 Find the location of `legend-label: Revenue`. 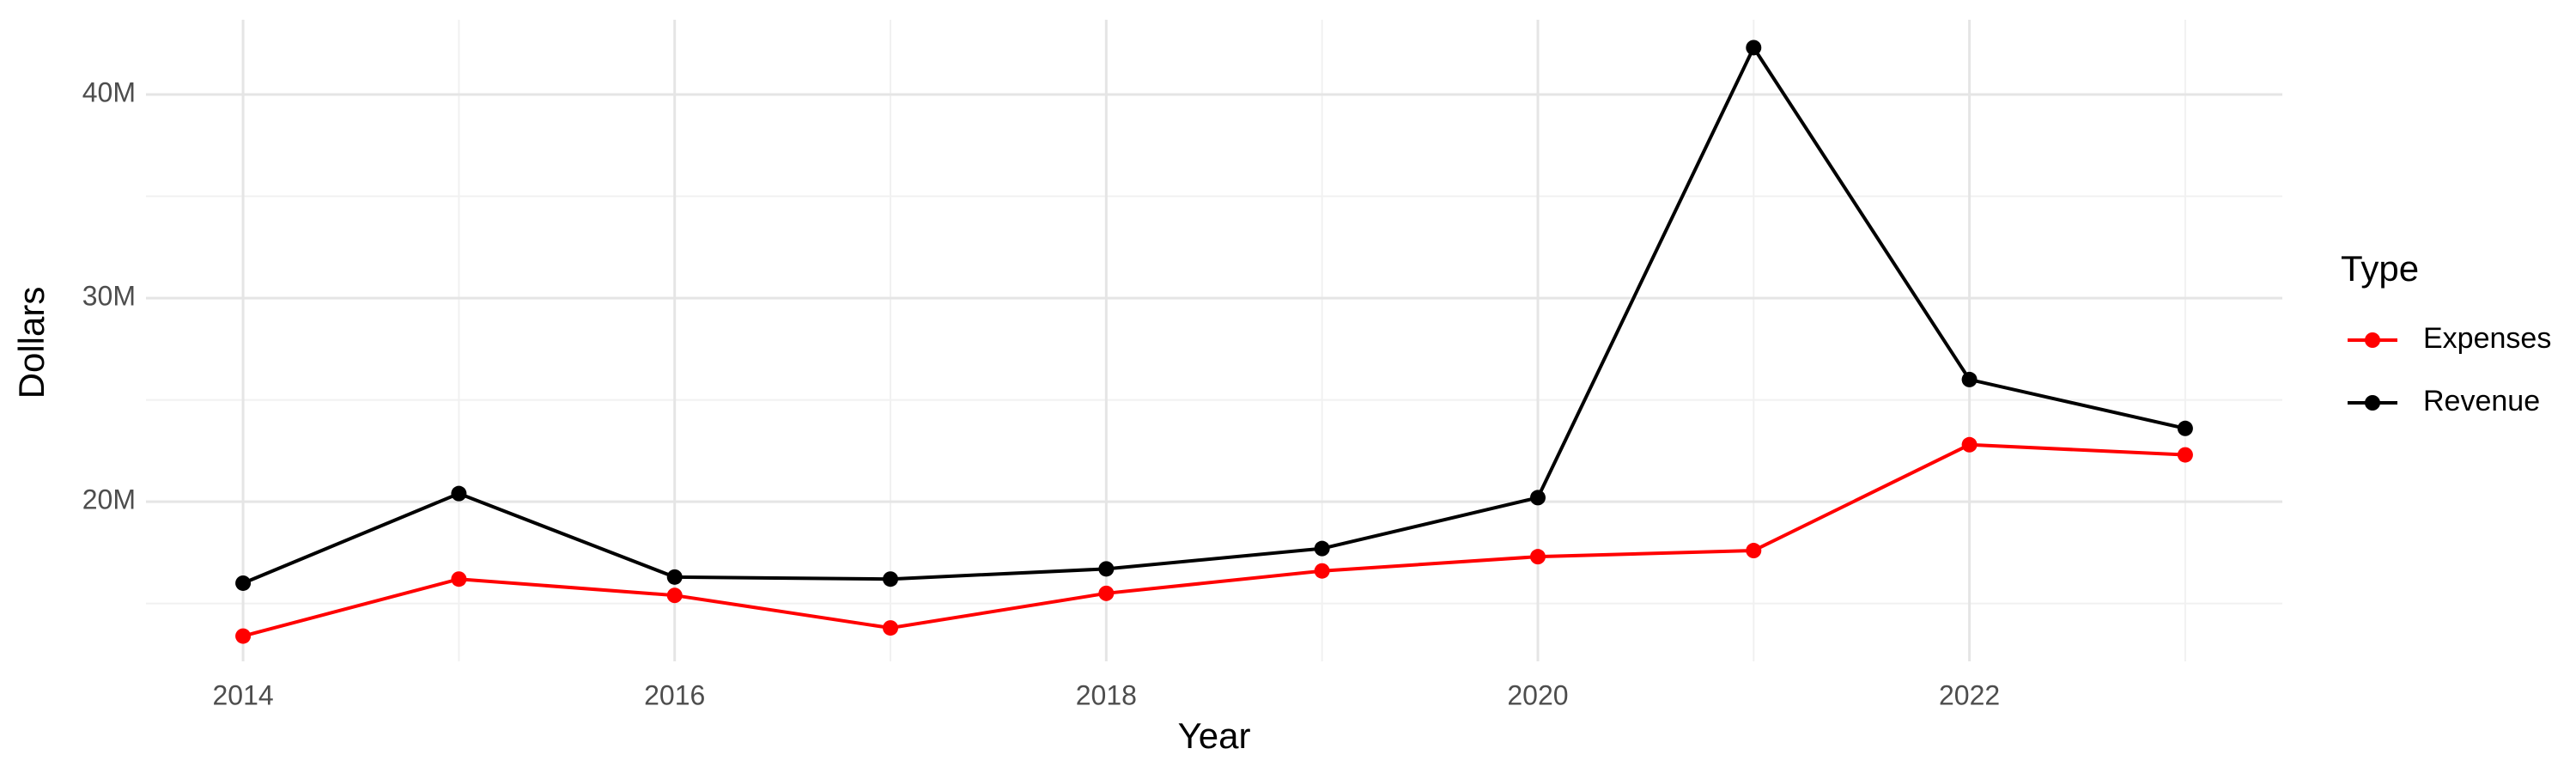

legend-label: Revenue is located at coordinates (2481, 401).